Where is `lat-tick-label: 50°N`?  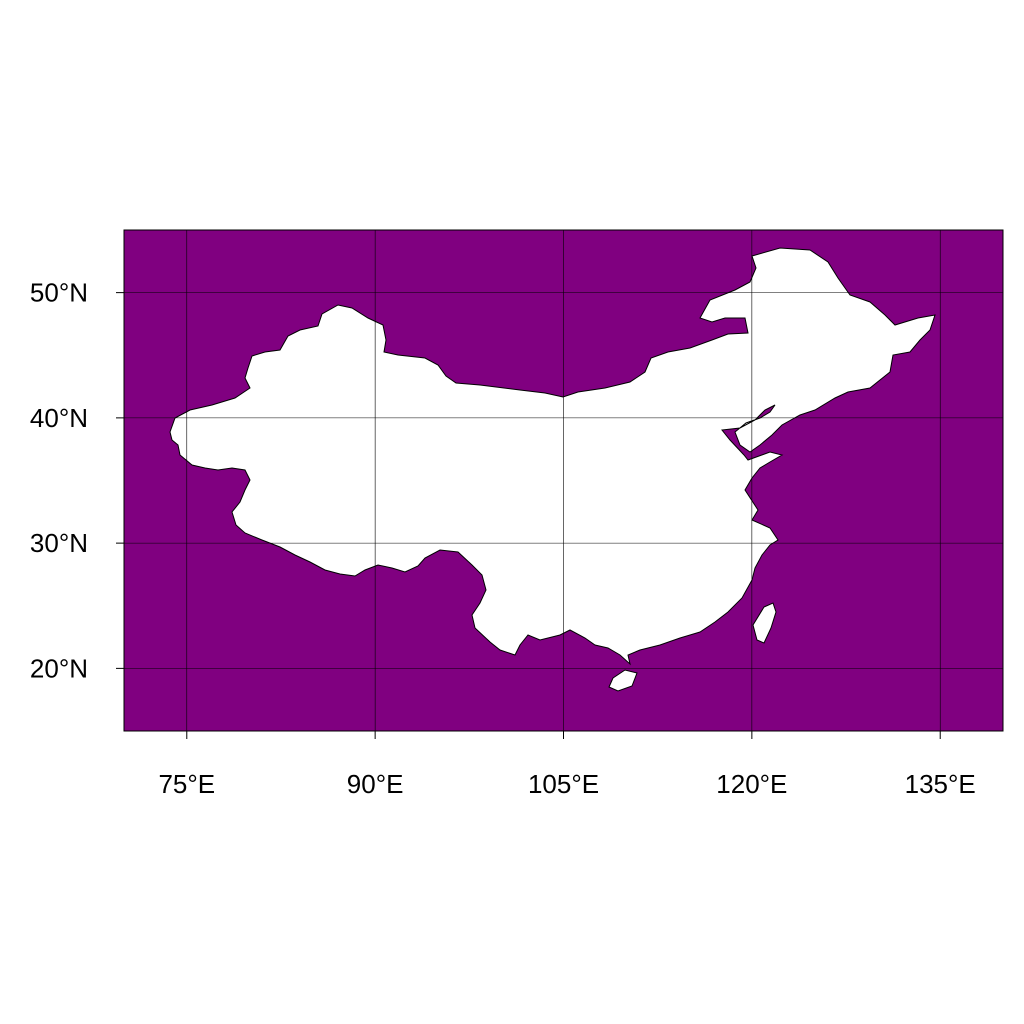 lat-tick-label: 50°N is located at coordinates (59, 293).